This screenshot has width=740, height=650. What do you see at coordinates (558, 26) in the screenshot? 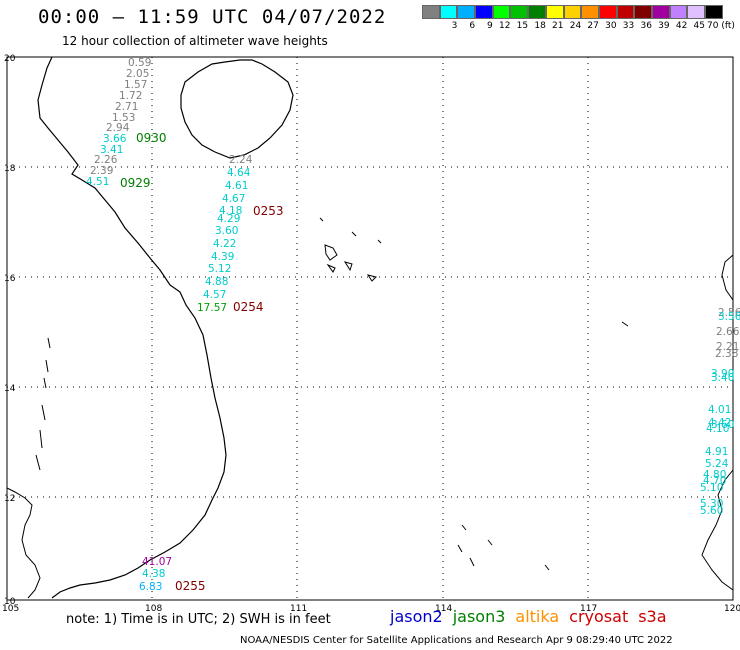
I see `scale-label: 21` at bounding box center [558, 26].